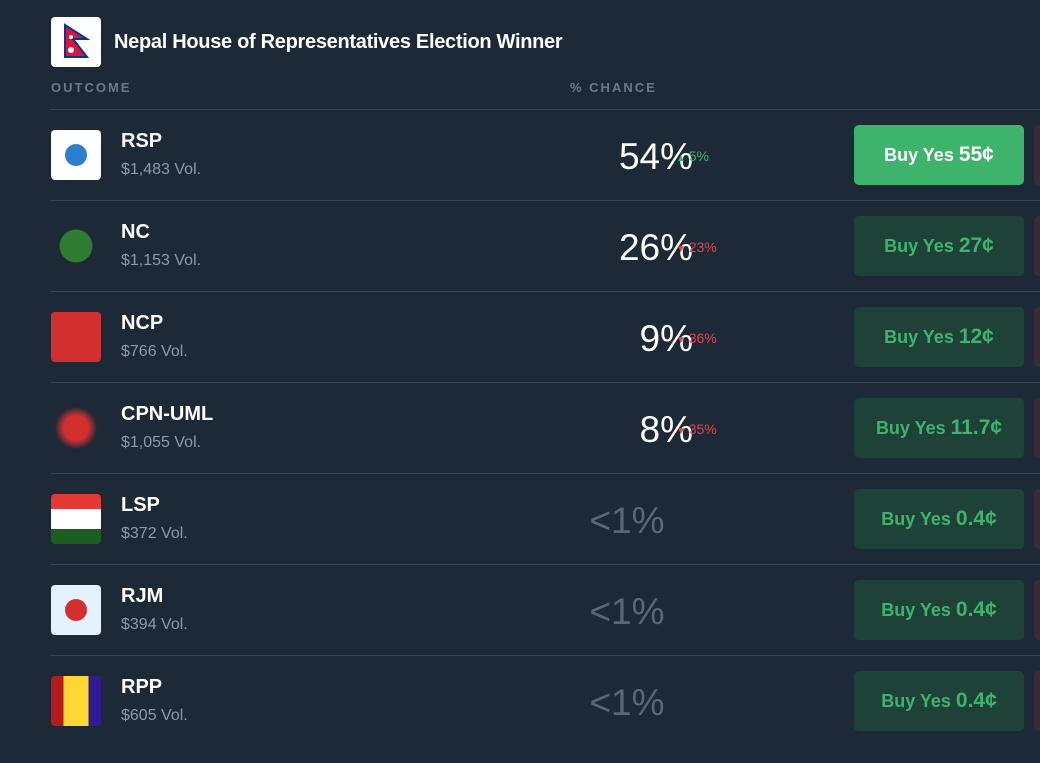 The image size is (1040, 763). I want to click on volume: $372 Vol., so click(154, 533).